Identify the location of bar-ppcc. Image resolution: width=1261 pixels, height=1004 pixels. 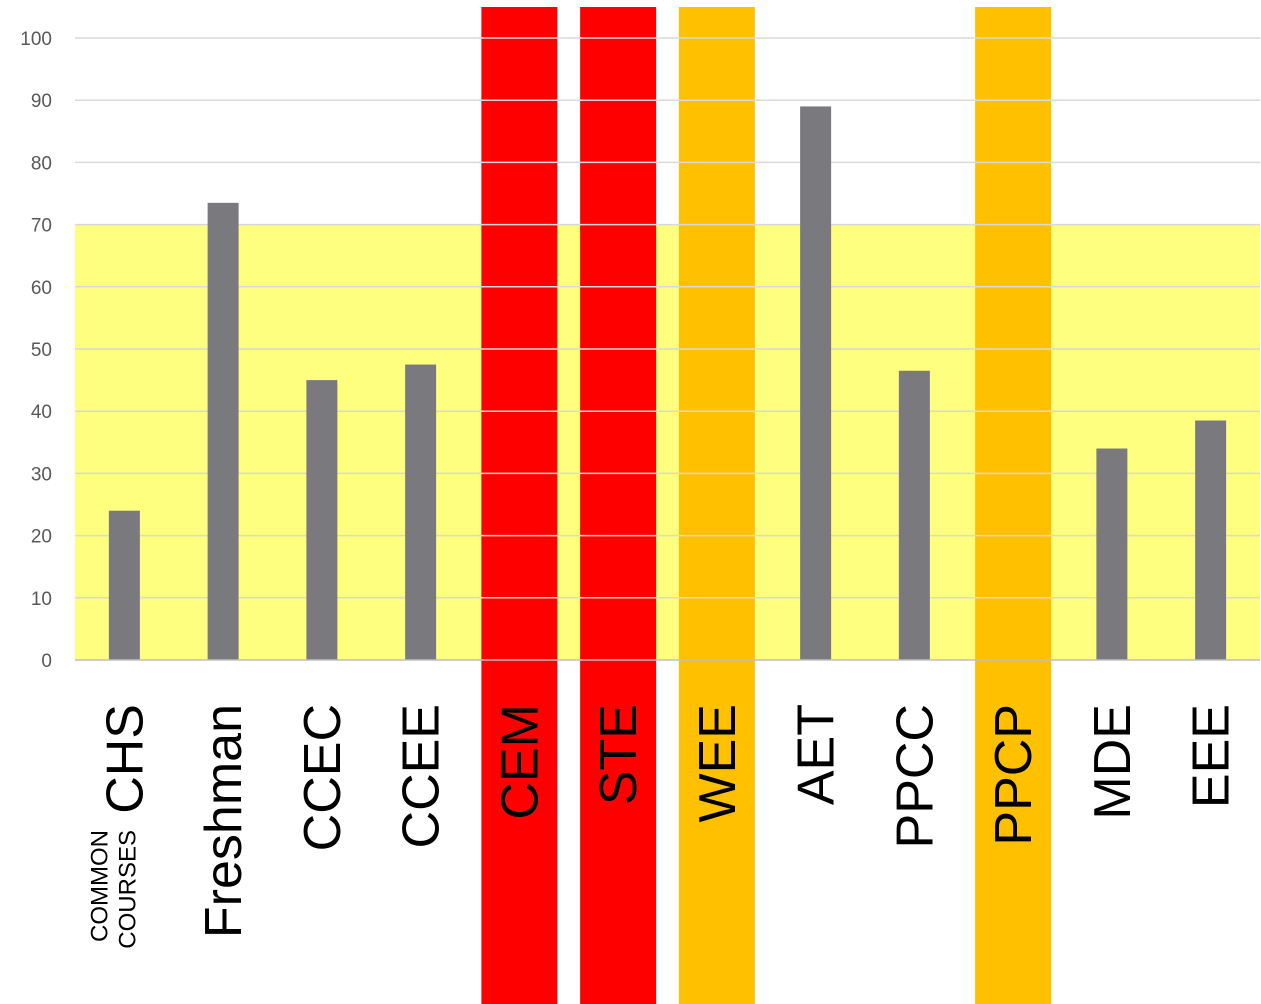
(914, 515).